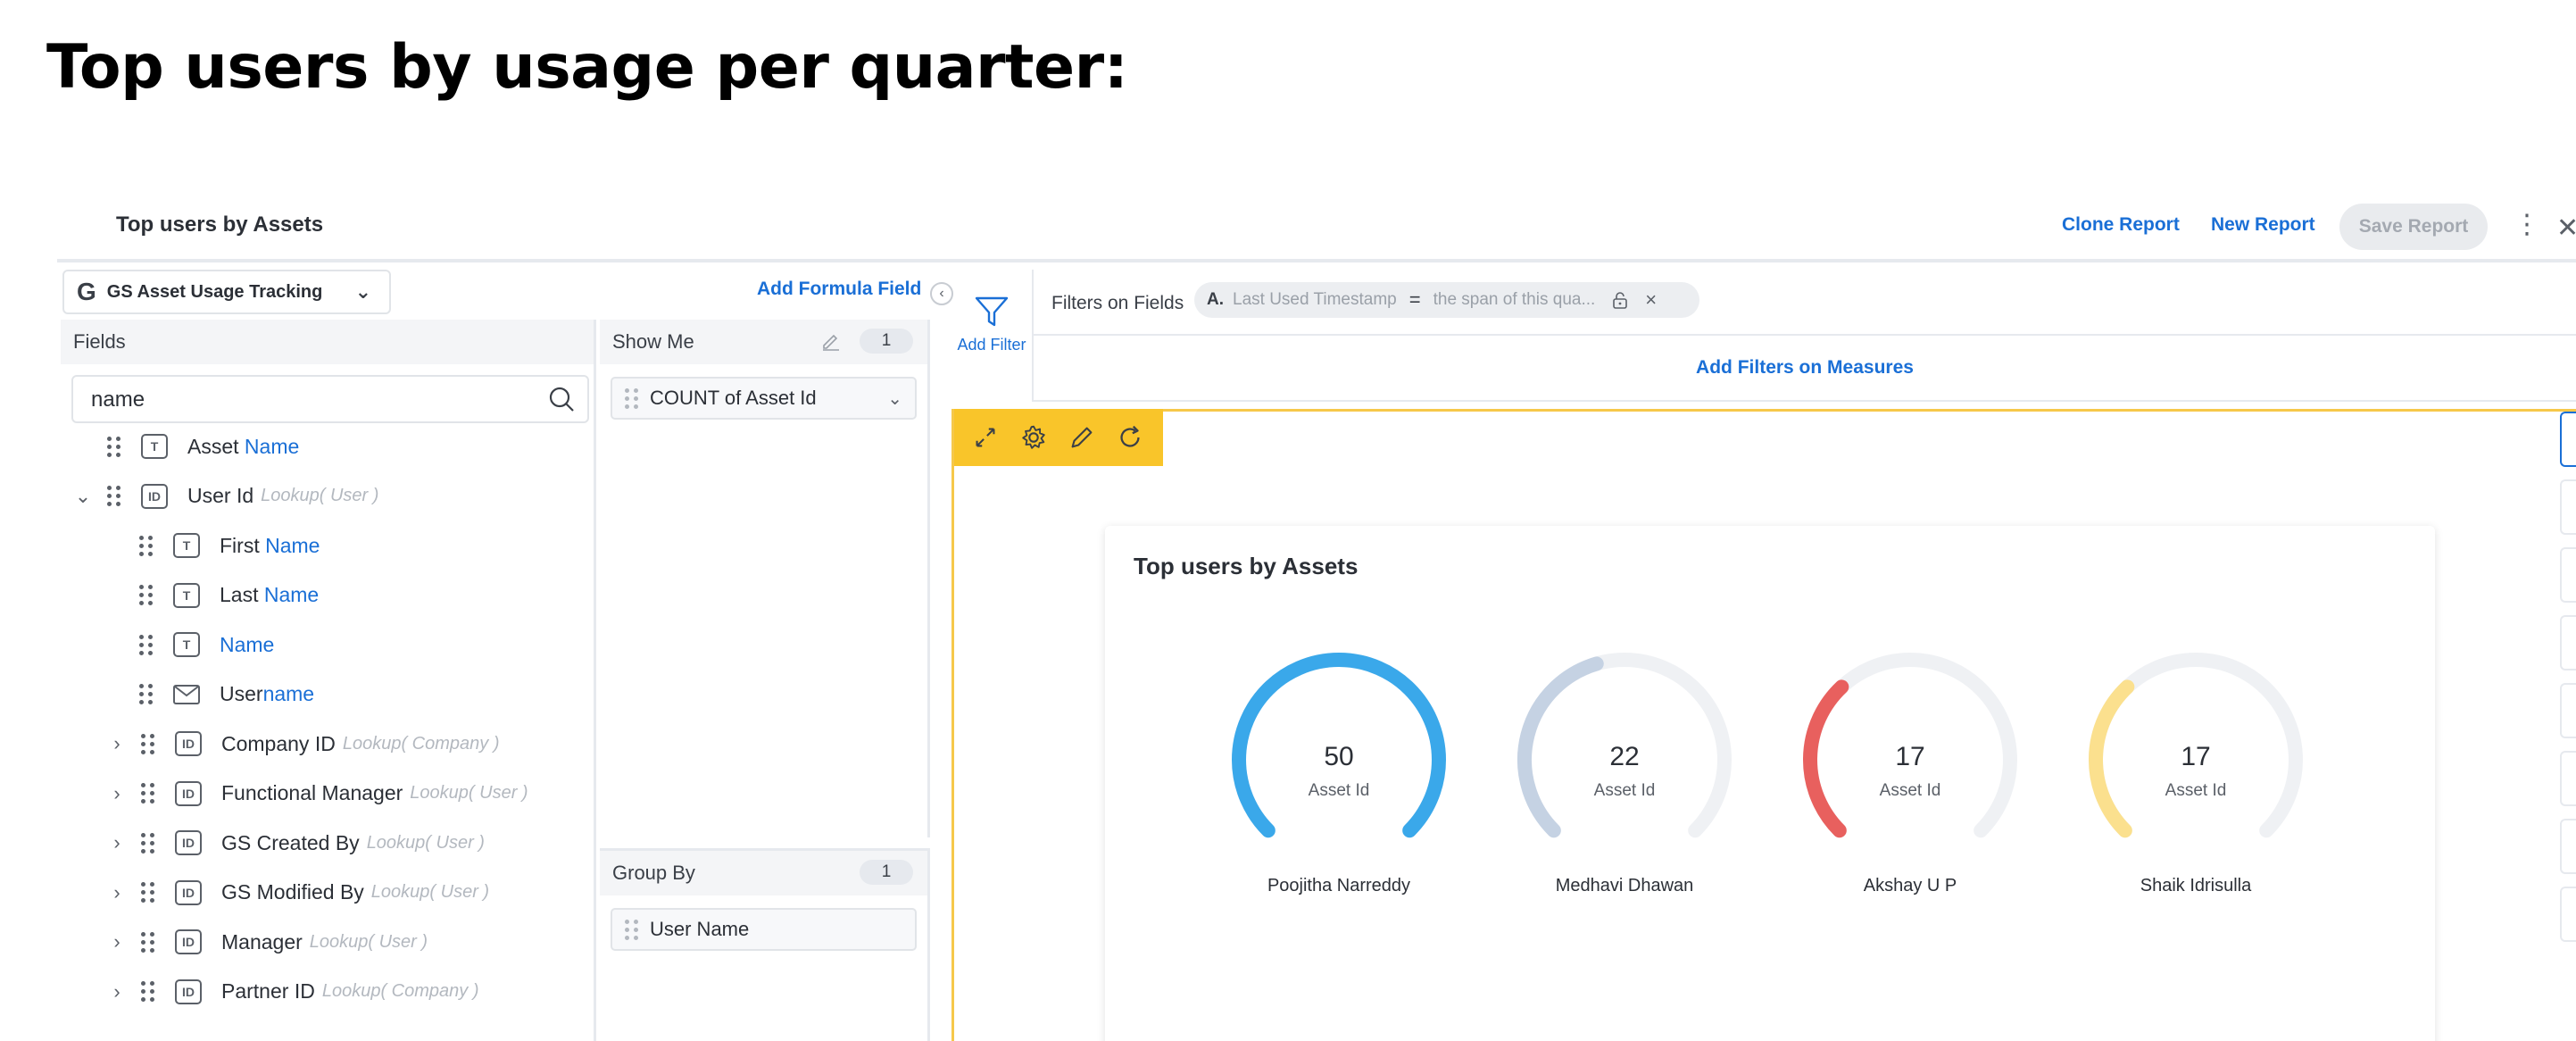 The image size is (2576, 1041). Describe the element at coordinates (270, 546) in the screenshot. I see `field-label: First Name` at that location.